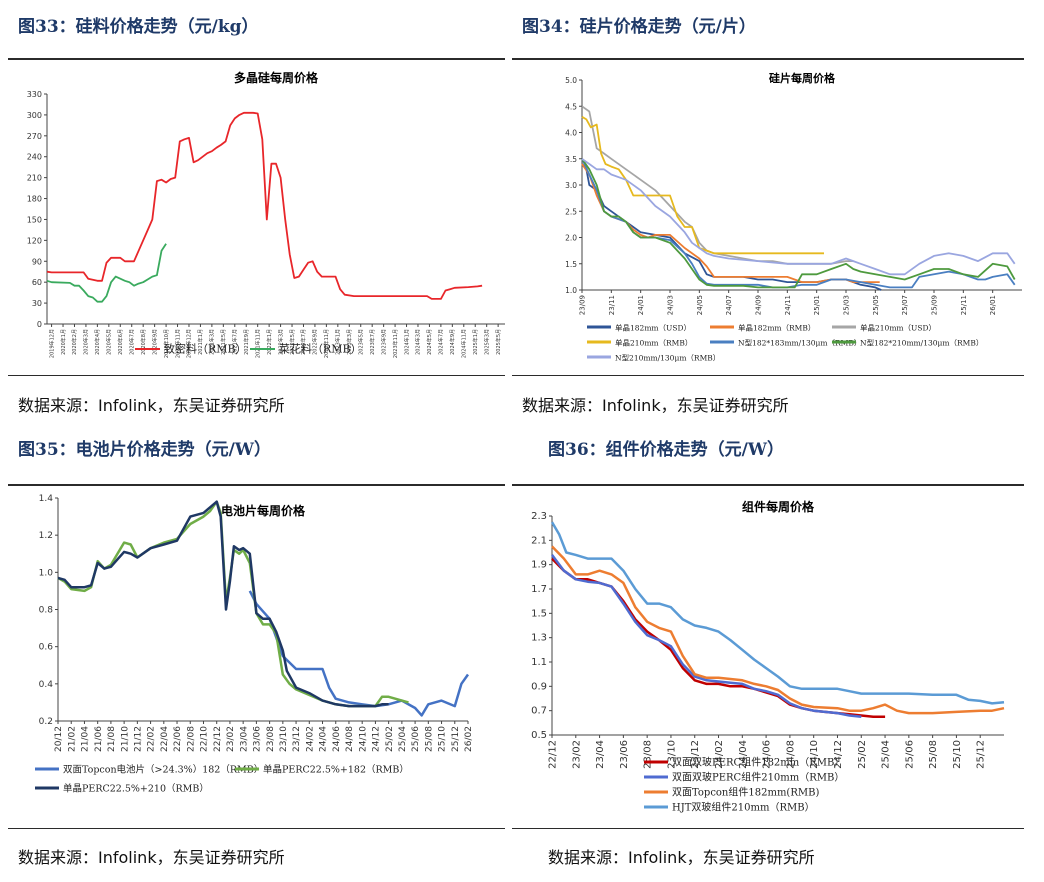 This screenshot has width=1044, height=882. Describe the element at coordinates (498, 342) in the screenshot. I see `x-tick-label: 2025年5月` at that location.